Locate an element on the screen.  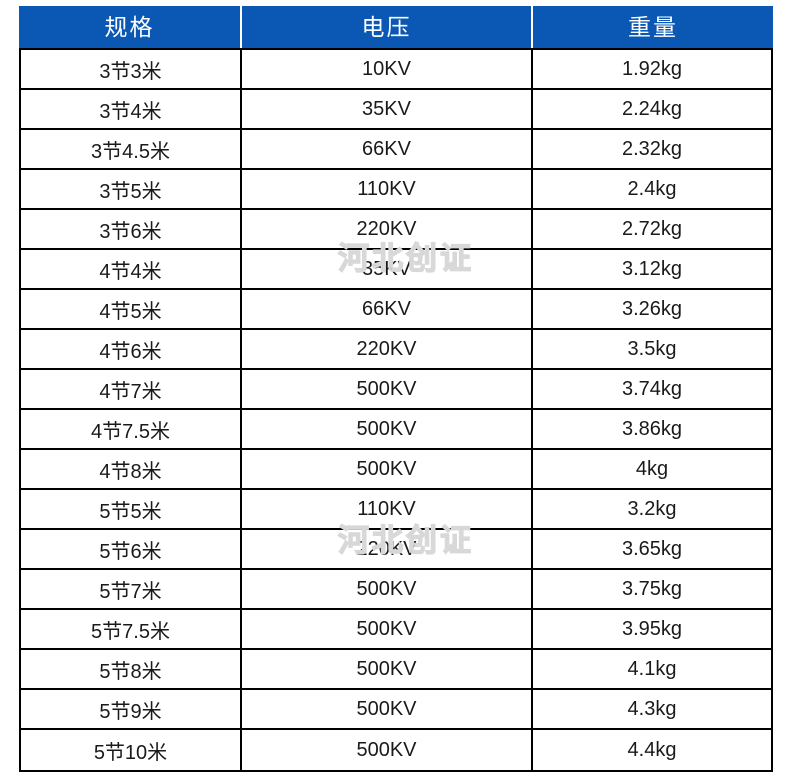
cell-weight: 2.24kg is located at coordinates (652, 108).